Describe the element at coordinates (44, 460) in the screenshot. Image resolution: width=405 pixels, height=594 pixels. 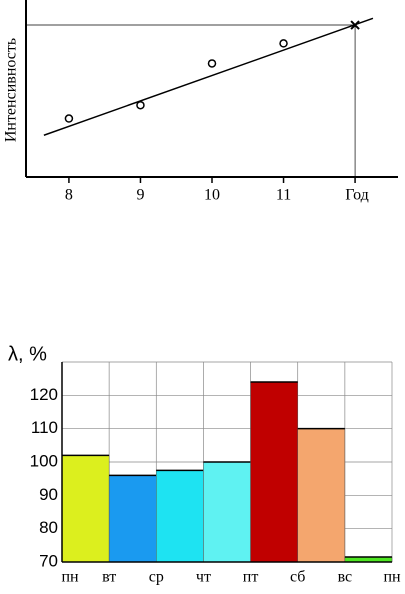
I see `y-tick-label: 100` at that location.